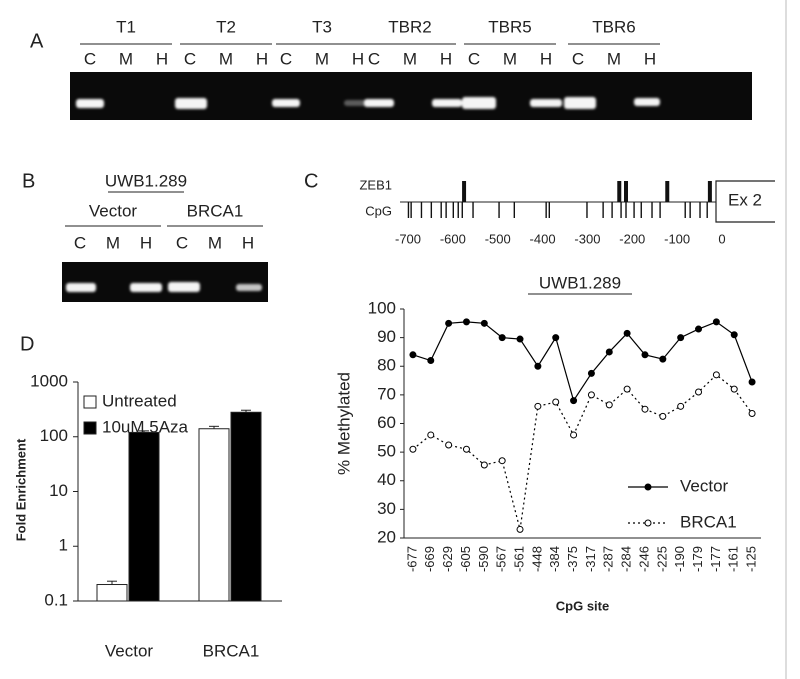 Image resolution: width=800 pixels, height=679 pixels. I want to click on x-tick-label: -246, so click(643, 559).